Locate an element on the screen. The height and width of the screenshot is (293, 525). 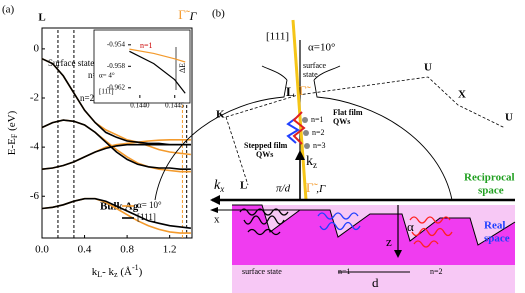
diagram-label: Reciprocal is located at coordinates (489, 178).